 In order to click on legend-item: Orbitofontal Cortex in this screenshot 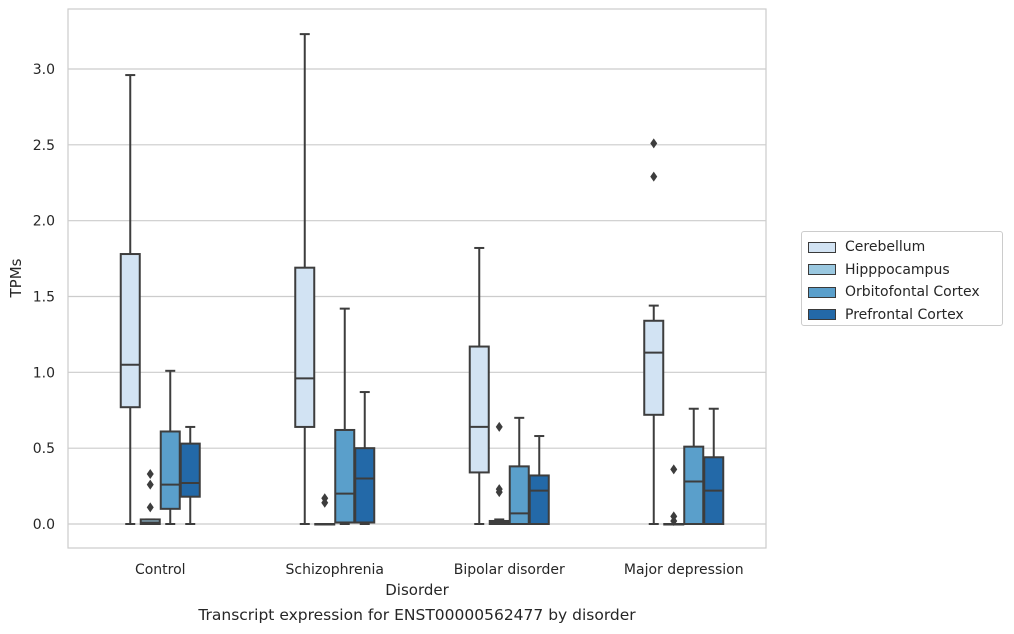, I will do `click(905, 292)`.